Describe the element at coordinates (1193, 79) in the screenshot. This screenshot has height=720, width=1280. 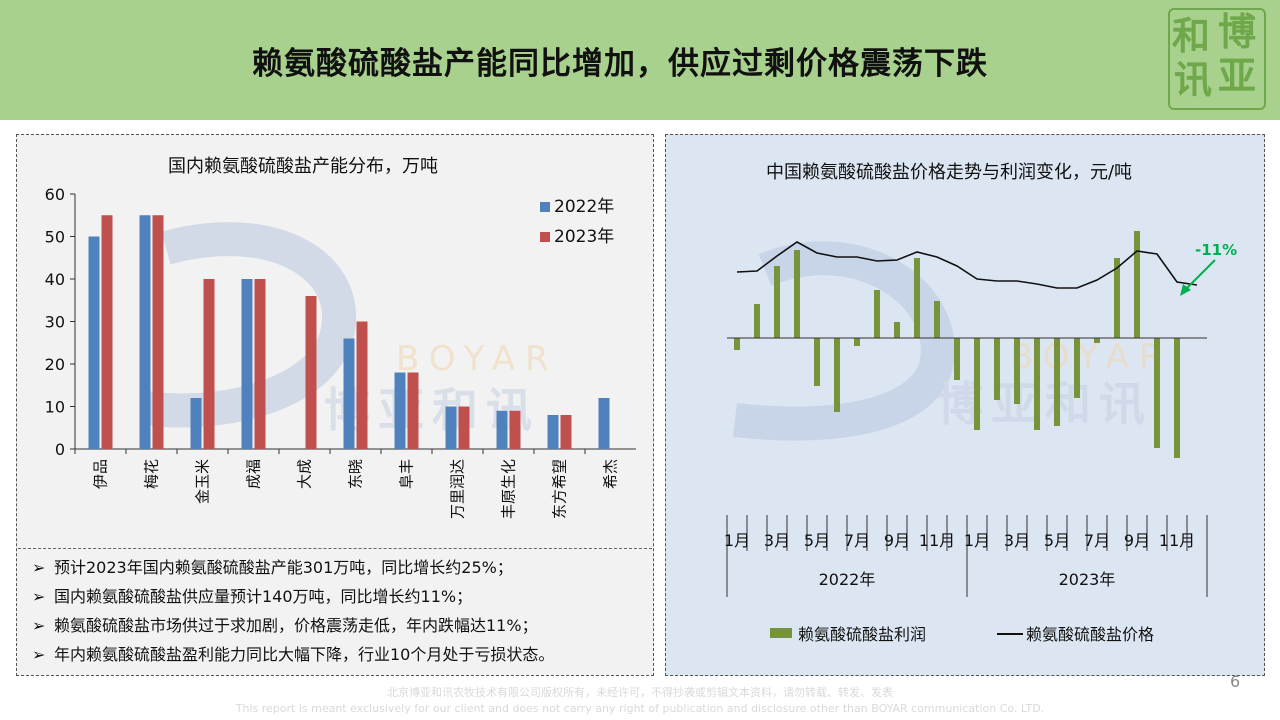
I see `logo-char: 讯` at that location.